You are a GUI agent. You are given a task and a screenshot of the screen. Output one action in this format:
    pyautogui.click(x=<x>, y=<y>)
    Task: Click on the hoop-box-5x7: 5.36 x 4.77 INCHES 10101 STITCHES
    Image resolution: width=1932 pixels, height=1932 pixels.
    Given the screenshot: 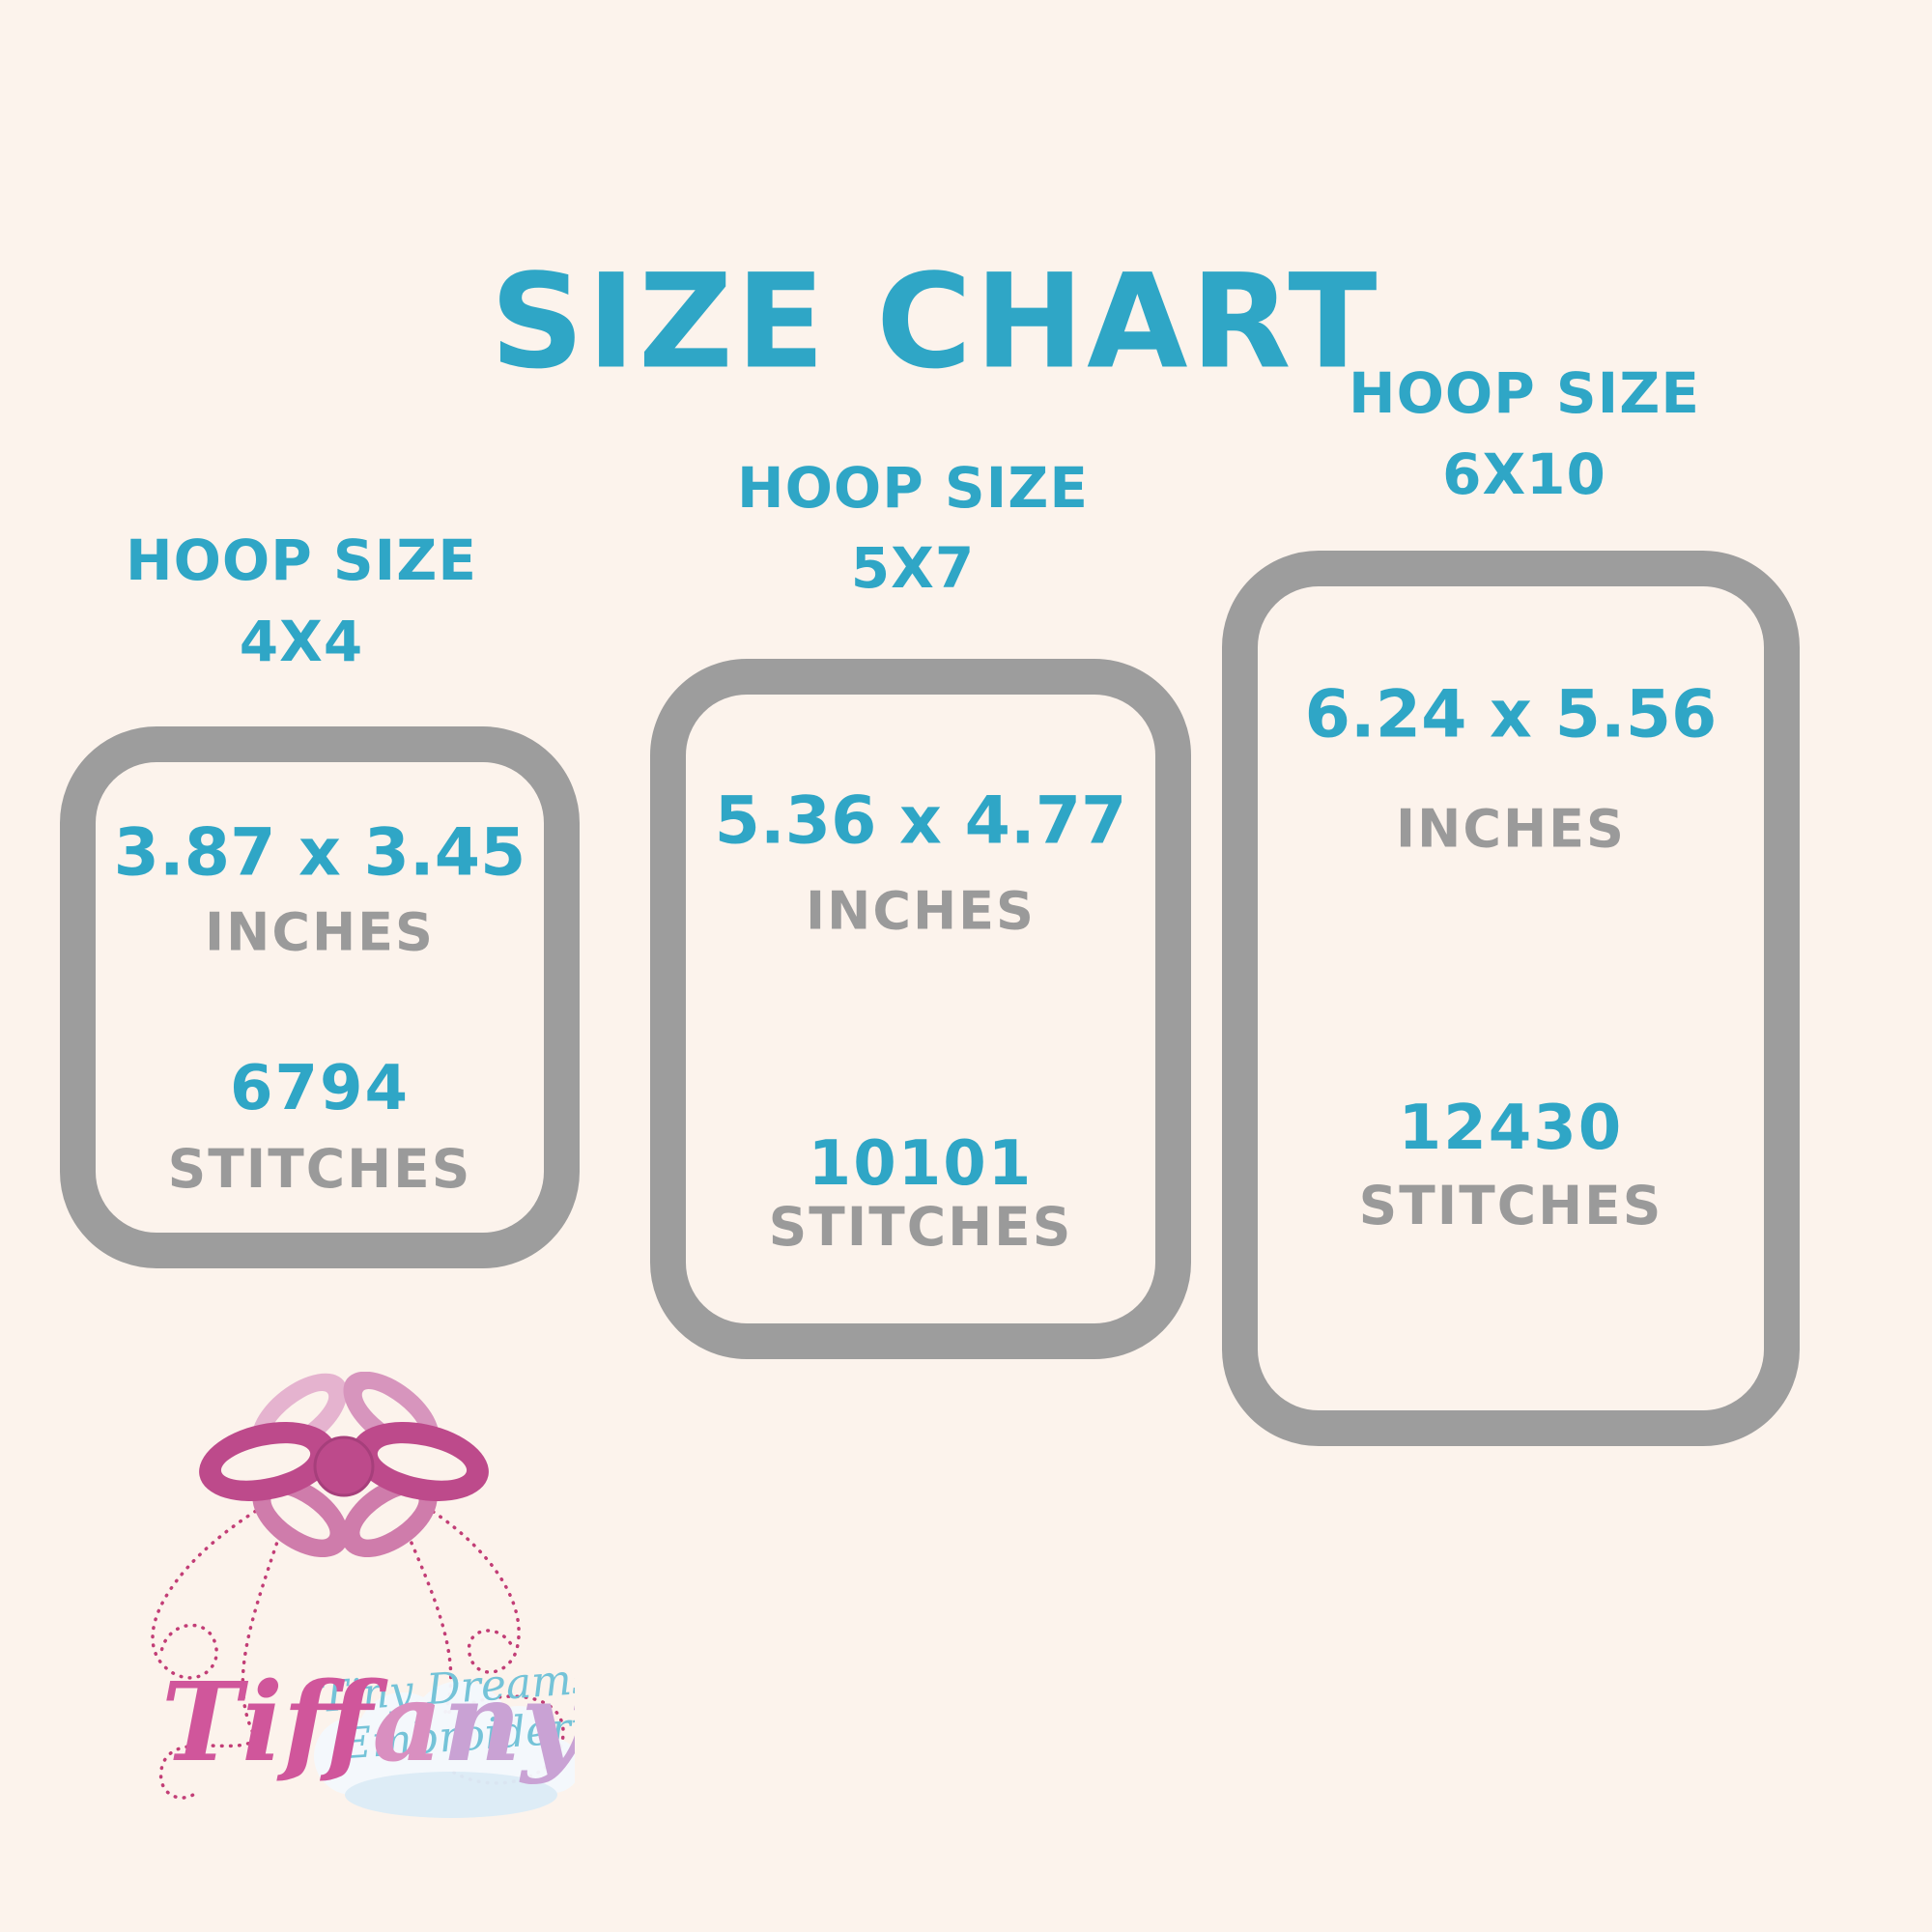 What is the action you would take?
    pyautogui.click(x=920, y=1009)
    